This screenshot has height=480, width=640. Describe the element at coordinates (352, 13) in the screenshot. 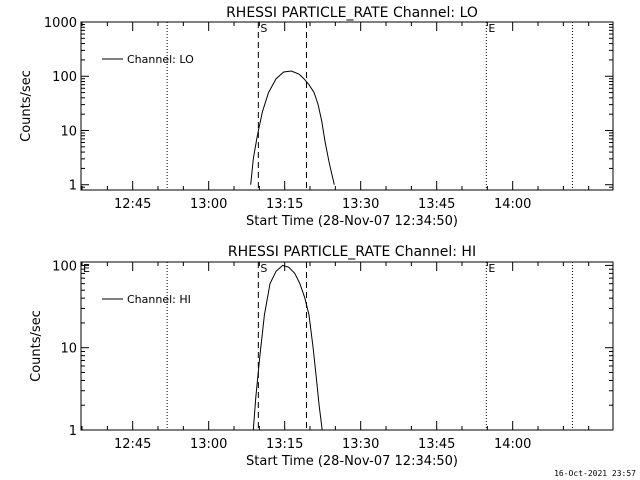

I see `chart-title: RHESSI PARTICLE_RATE Channel: LO` at that location.